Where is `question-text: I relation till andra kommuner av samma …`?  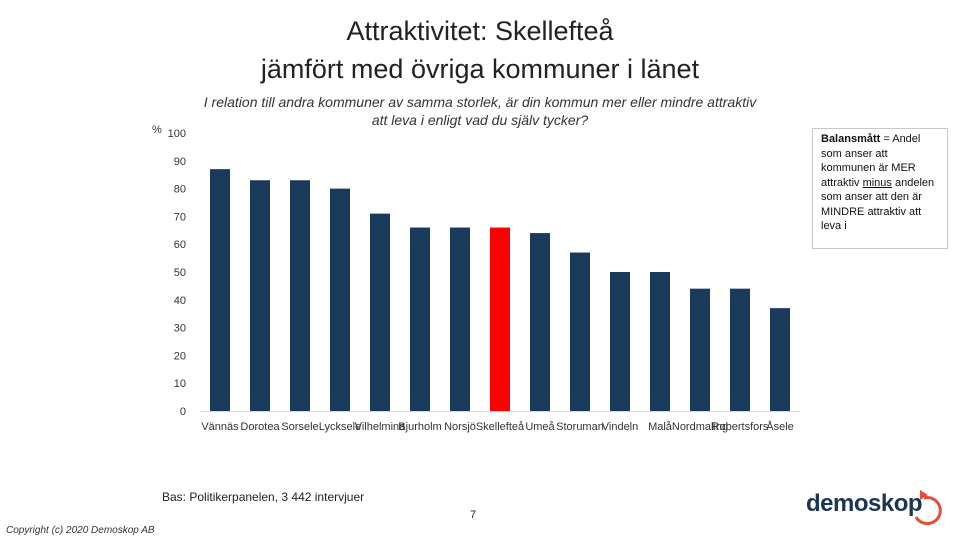 question-text: I relation till andra kommuner av samma … is located at coordinates (480, 111).